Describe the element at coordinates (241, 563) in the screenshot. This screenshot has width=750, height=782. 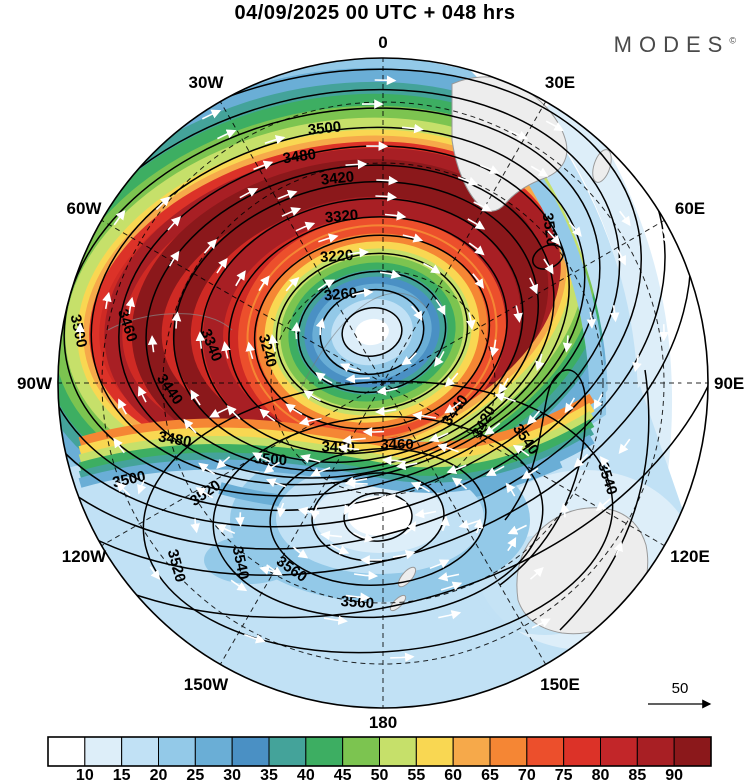
I see `contour-label: 3540` at that location.